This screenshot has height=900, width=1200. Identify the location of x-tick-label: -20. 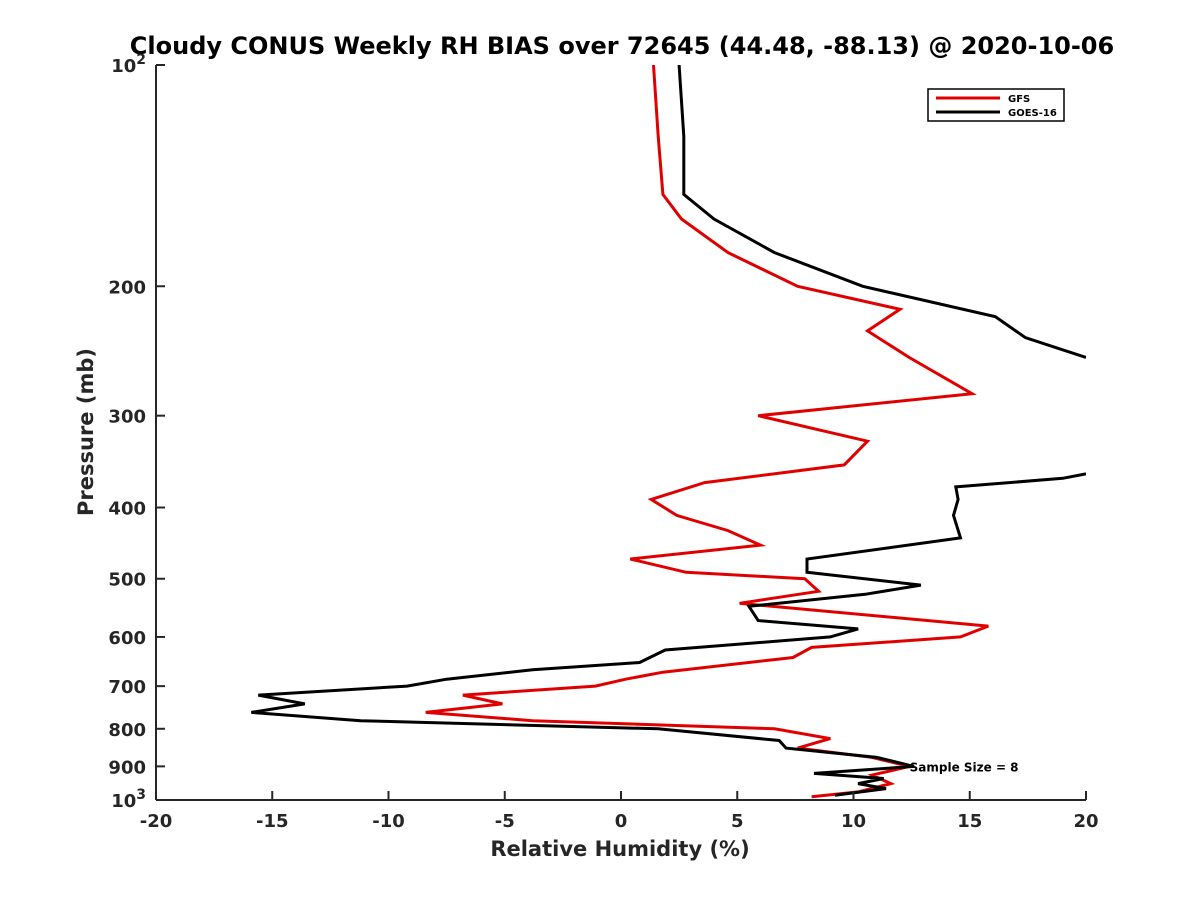
(156, 821).